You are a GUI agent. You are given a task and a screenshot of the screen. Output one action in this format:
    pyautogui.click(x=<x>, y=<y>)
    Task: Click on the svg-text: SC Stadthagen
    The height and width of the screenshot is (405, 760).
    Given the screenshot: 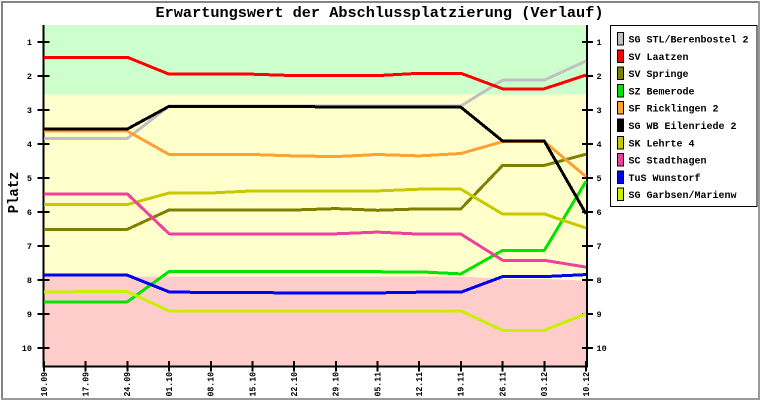 What is the action you would take?
    pyautogui.click(x=668, y=162)
    